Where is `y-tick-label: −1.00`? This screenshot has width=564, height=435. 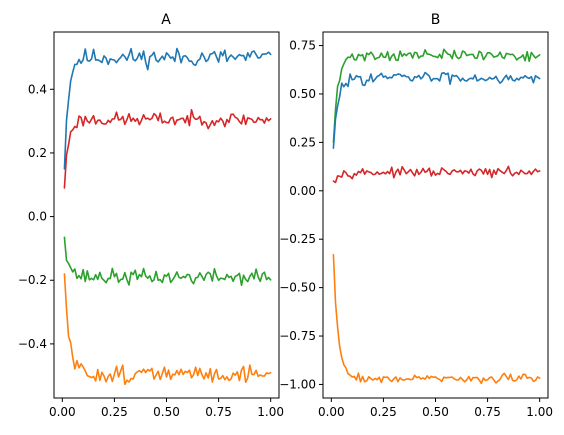 y-tick-label: −1.00 is located at coordinates (297, 384).